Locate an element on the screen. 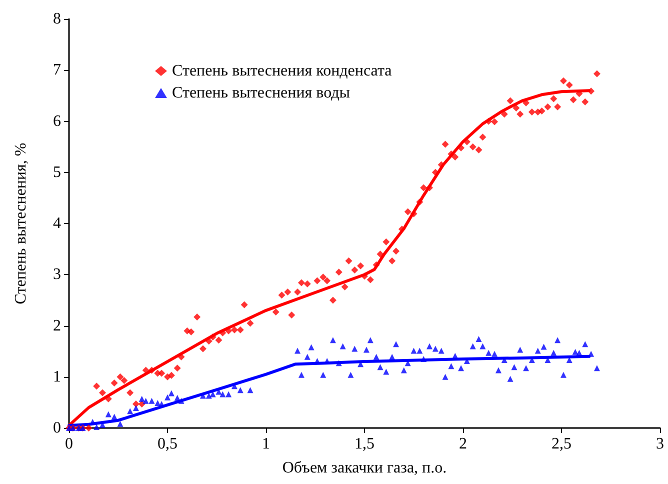 The height and width of the screenshot is (484, 668). legend-label: Степень вытеснения конденсата is located at coordinates (282, 71).